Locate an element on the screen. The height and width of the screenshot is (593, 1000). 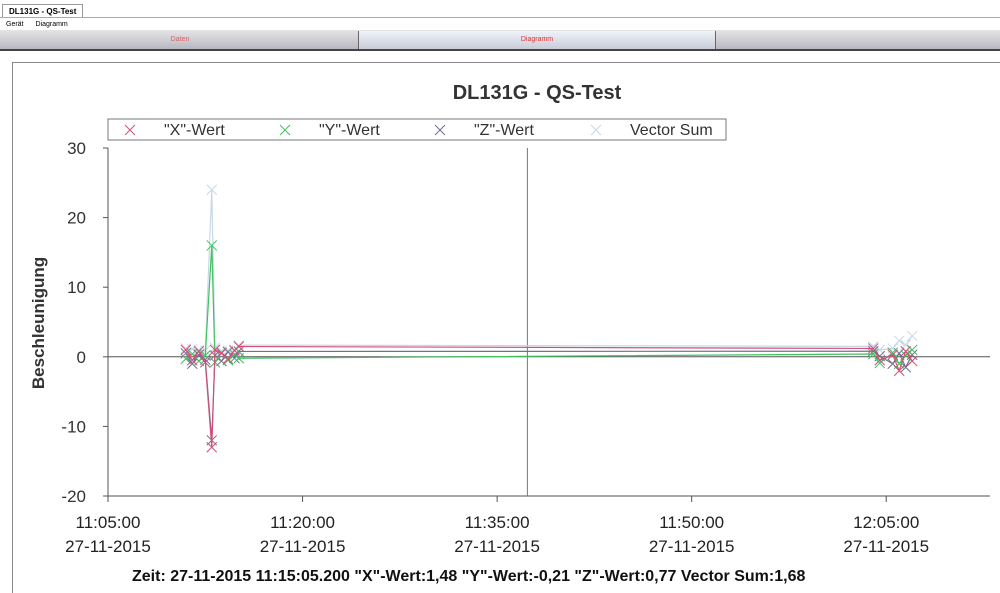
y-tick-label: -10 is located at coordinates (73, 426).